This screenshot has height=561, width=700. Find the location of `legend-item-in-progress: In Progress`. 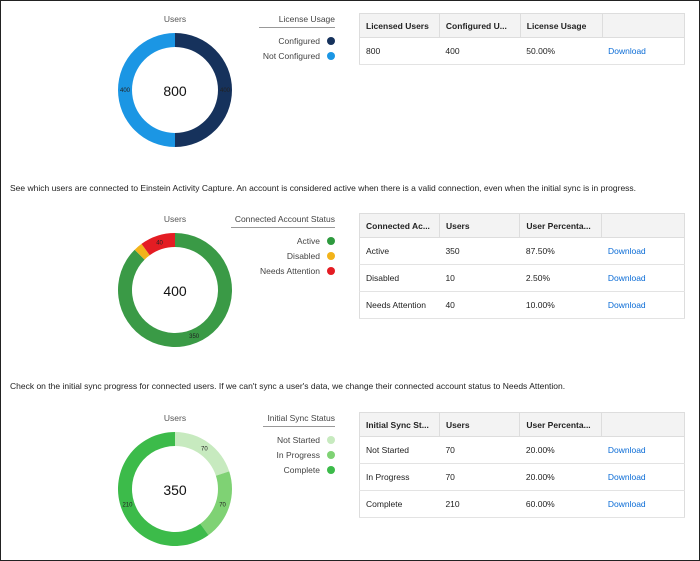

legend-item-in-progress: In Progress is located at coordinates (299, 454).